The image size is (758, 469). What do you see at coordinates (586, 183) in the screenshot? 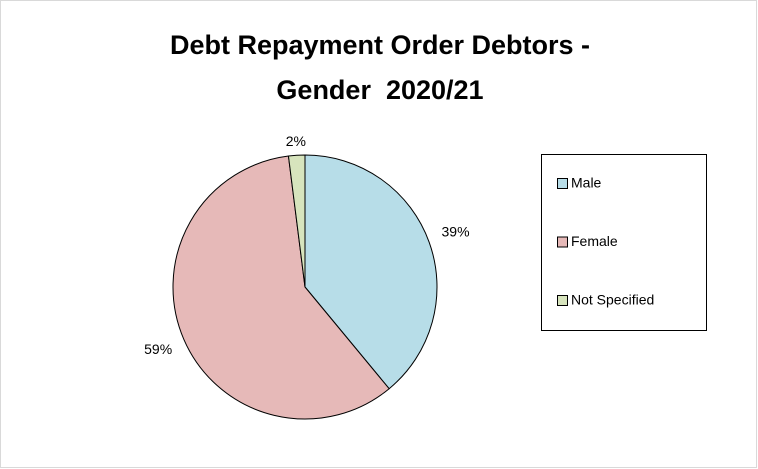
I see `legend-label: Male` at bounding box center [586, 183].